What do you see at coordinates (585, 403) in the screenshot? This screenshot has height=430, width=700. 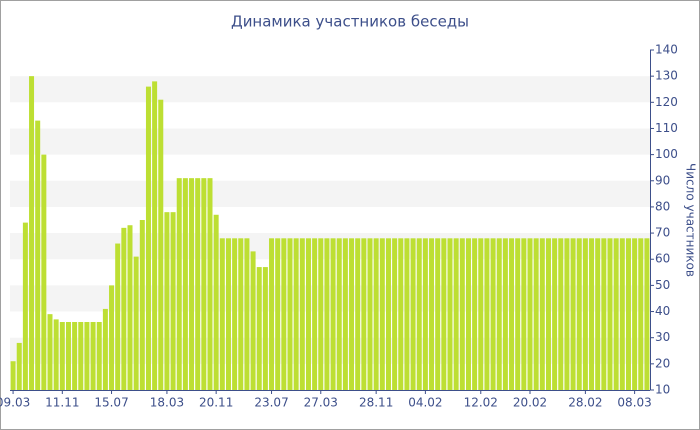 I see `x-tick-label: 28.02` at bounding box center [585, 403].